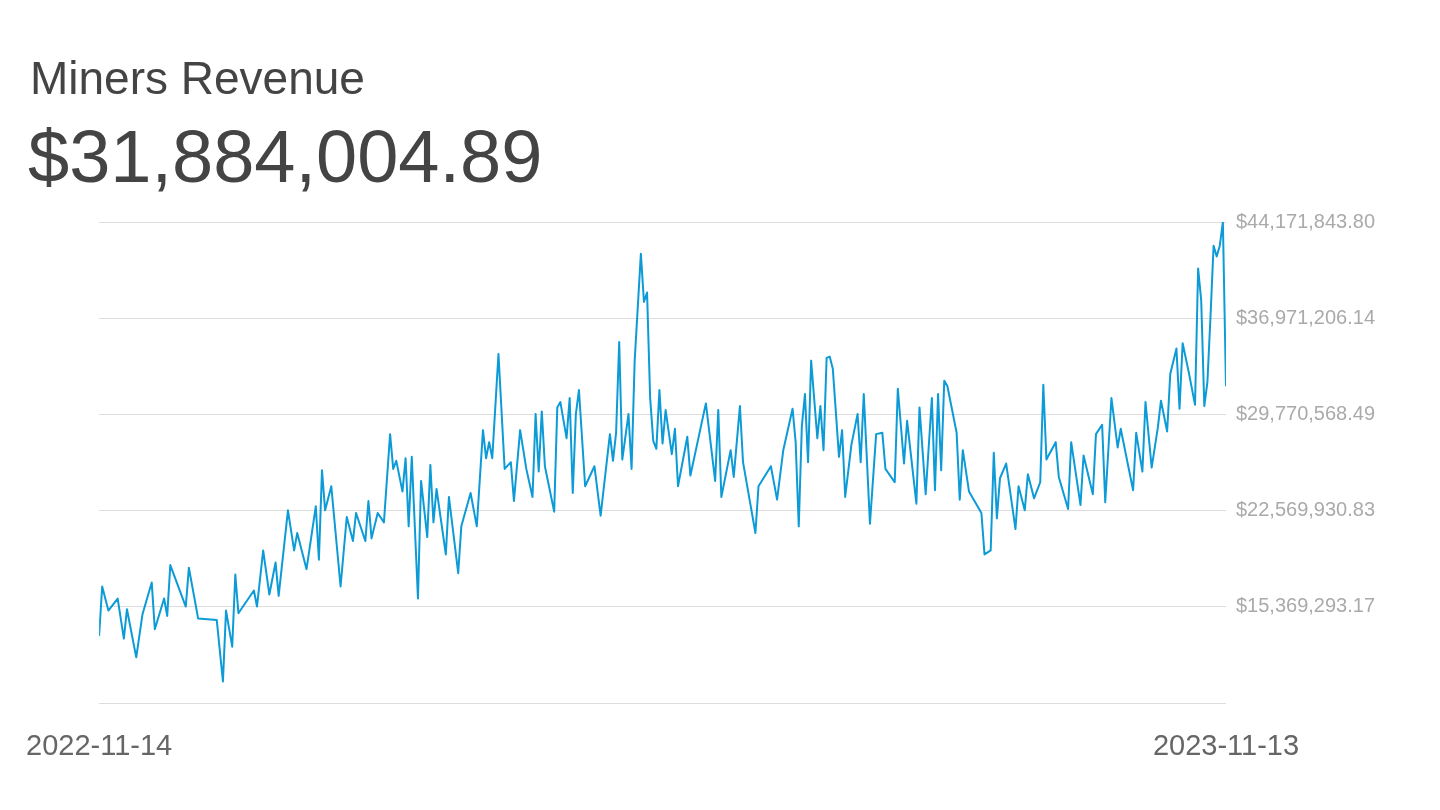  What do you see at coordinates (1305, 316) in the screenshot?
I see `y-tick-label: $36,971,206.14` at bounding box center [1305, 316].